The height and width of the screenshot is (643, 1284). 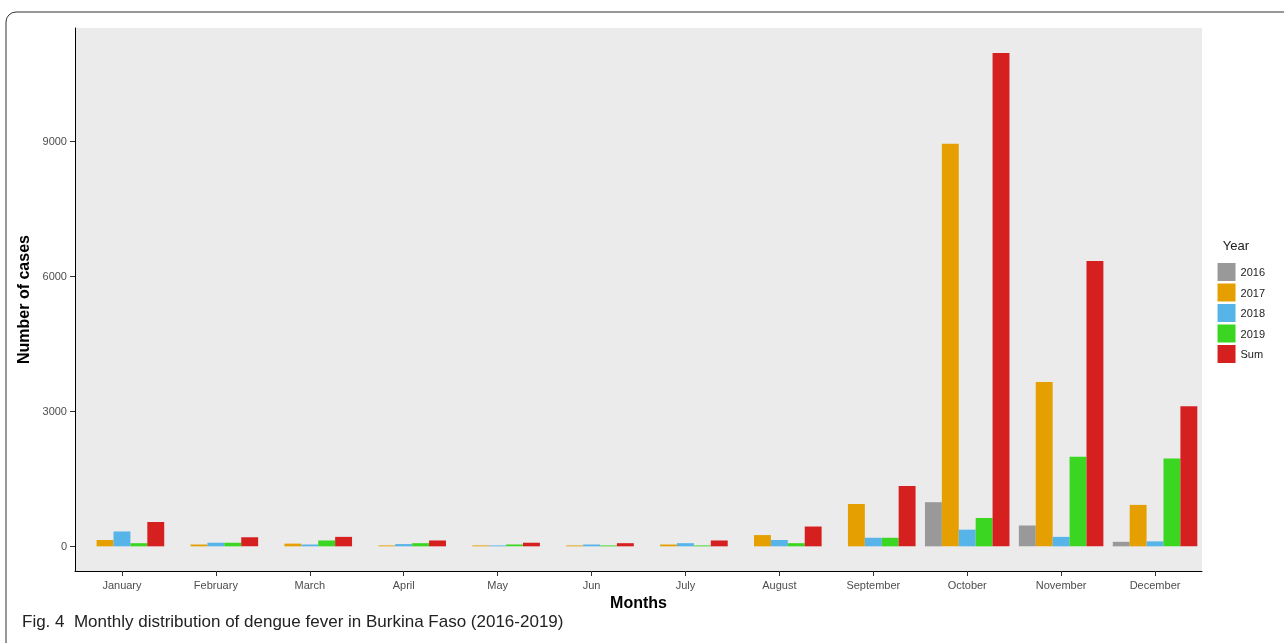 I want to click on x-tick-label: October, so click(x=967, y=584).